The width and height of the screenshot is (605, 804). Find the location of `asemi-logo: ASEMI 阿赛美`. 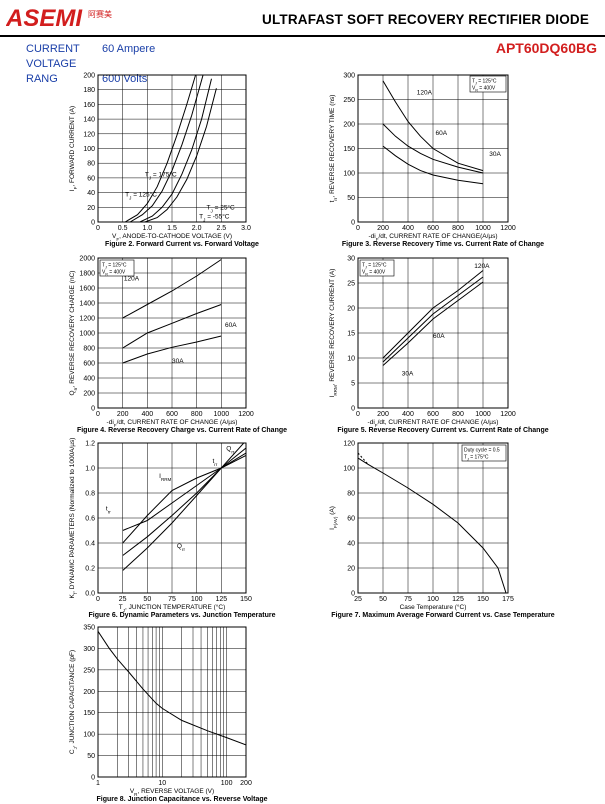

asemi-logo: ASEMI 阿赛美 is located at coordinates (60, 21).